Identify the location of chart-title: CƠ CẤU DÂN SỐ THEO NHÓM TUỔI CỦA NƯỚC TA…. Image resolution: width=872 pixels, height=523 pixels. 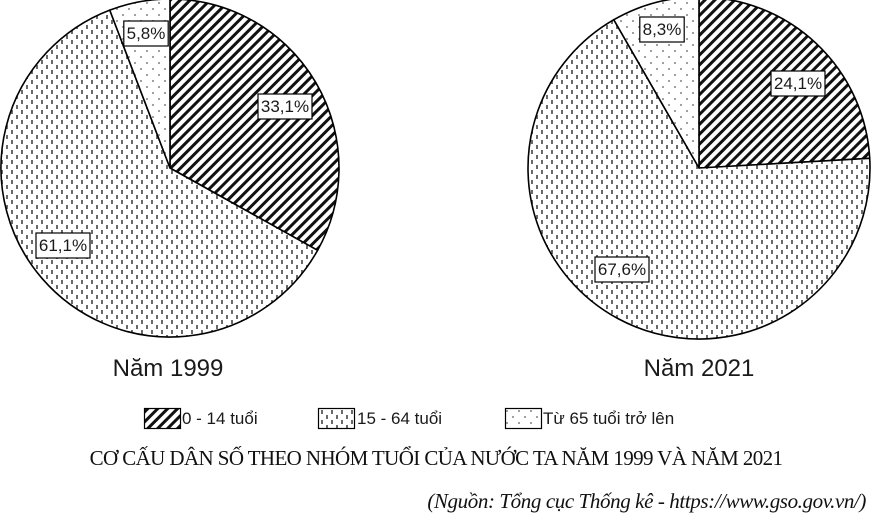
(436, 458).